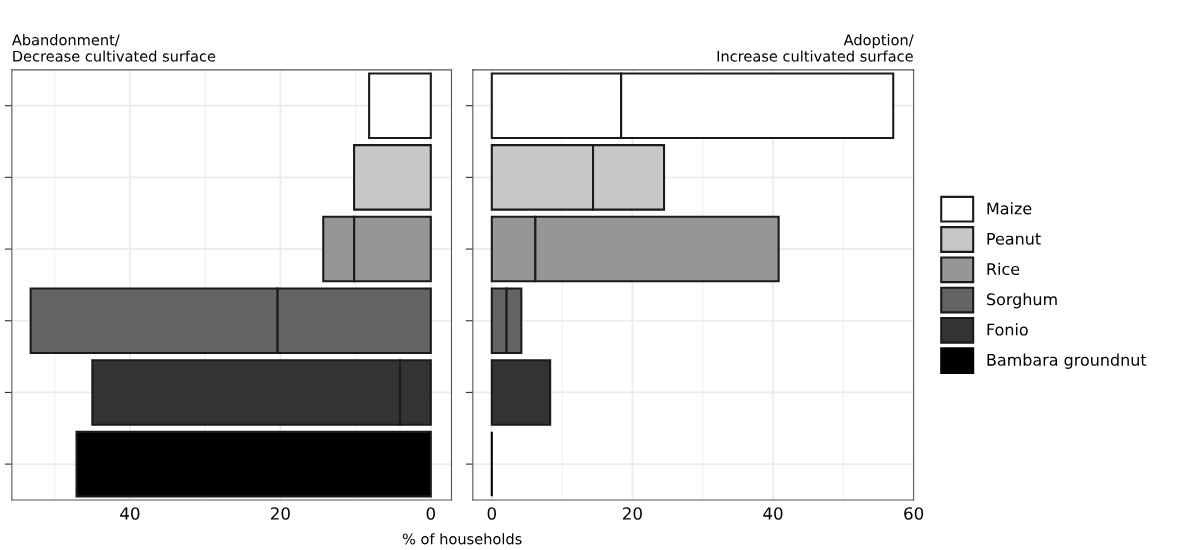 The image size is (1185, 550). I want to click on legend-label: Rice, so click(1003, 269).